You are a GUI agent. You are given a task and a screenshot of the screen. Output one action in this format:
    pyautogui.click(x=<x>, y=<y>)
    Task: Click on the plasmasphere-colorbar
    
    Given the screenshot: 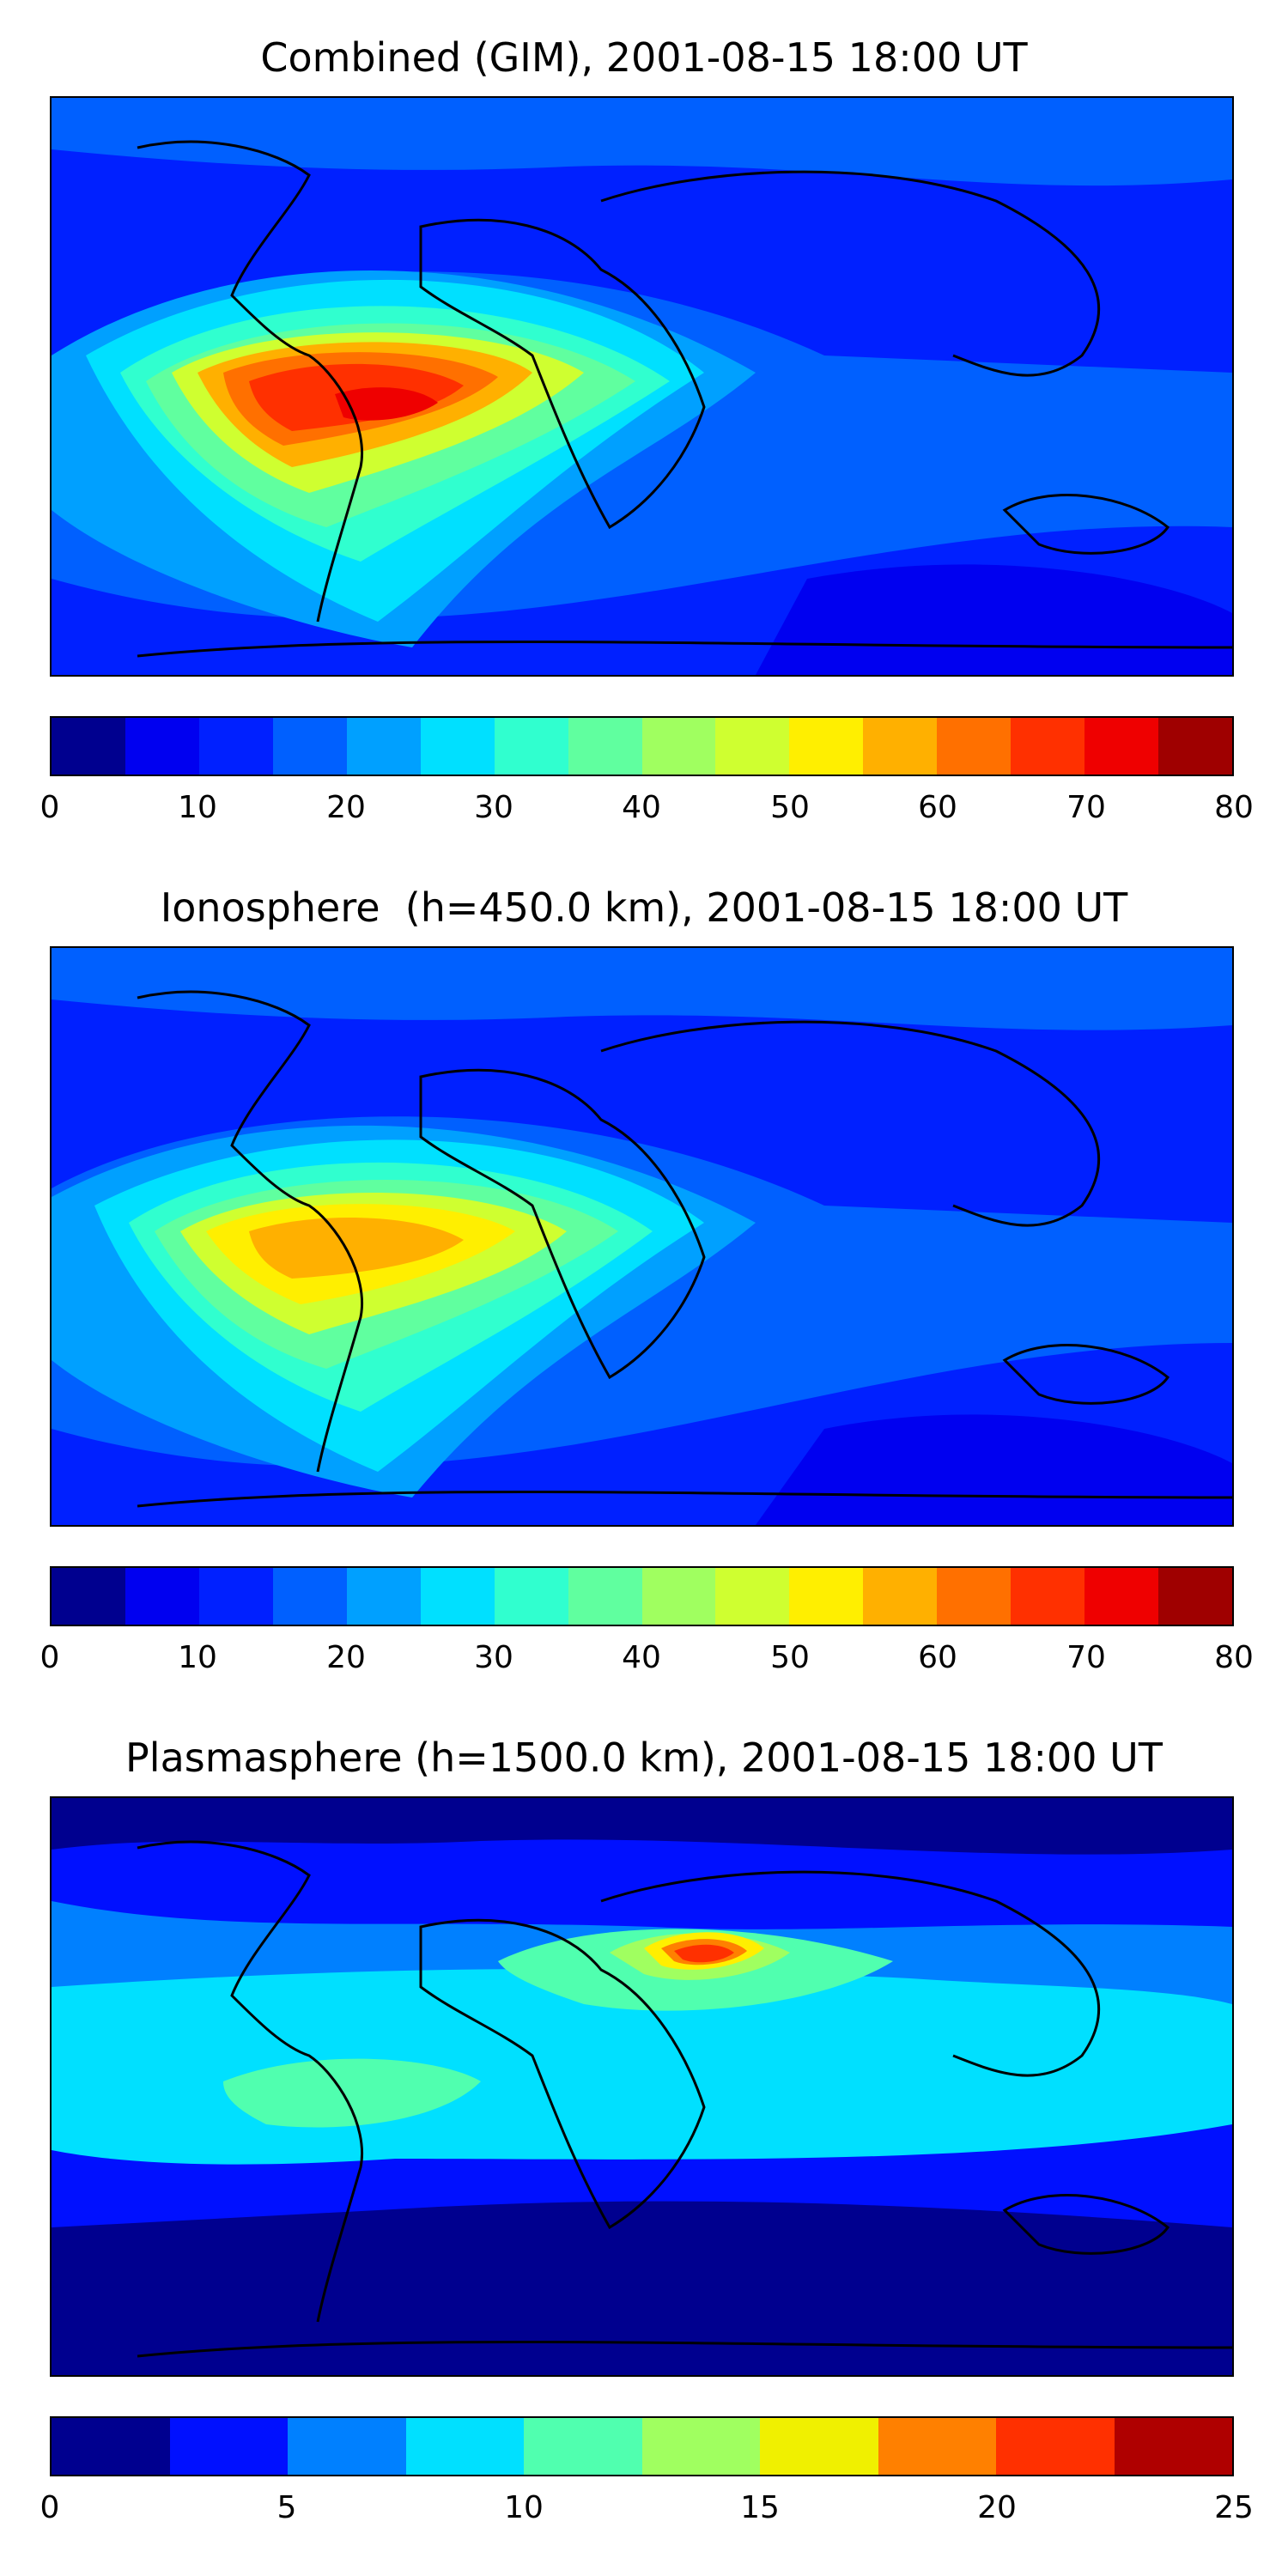 What is the action you would take?
    pyautogui.click(x=642, y=2446)
    